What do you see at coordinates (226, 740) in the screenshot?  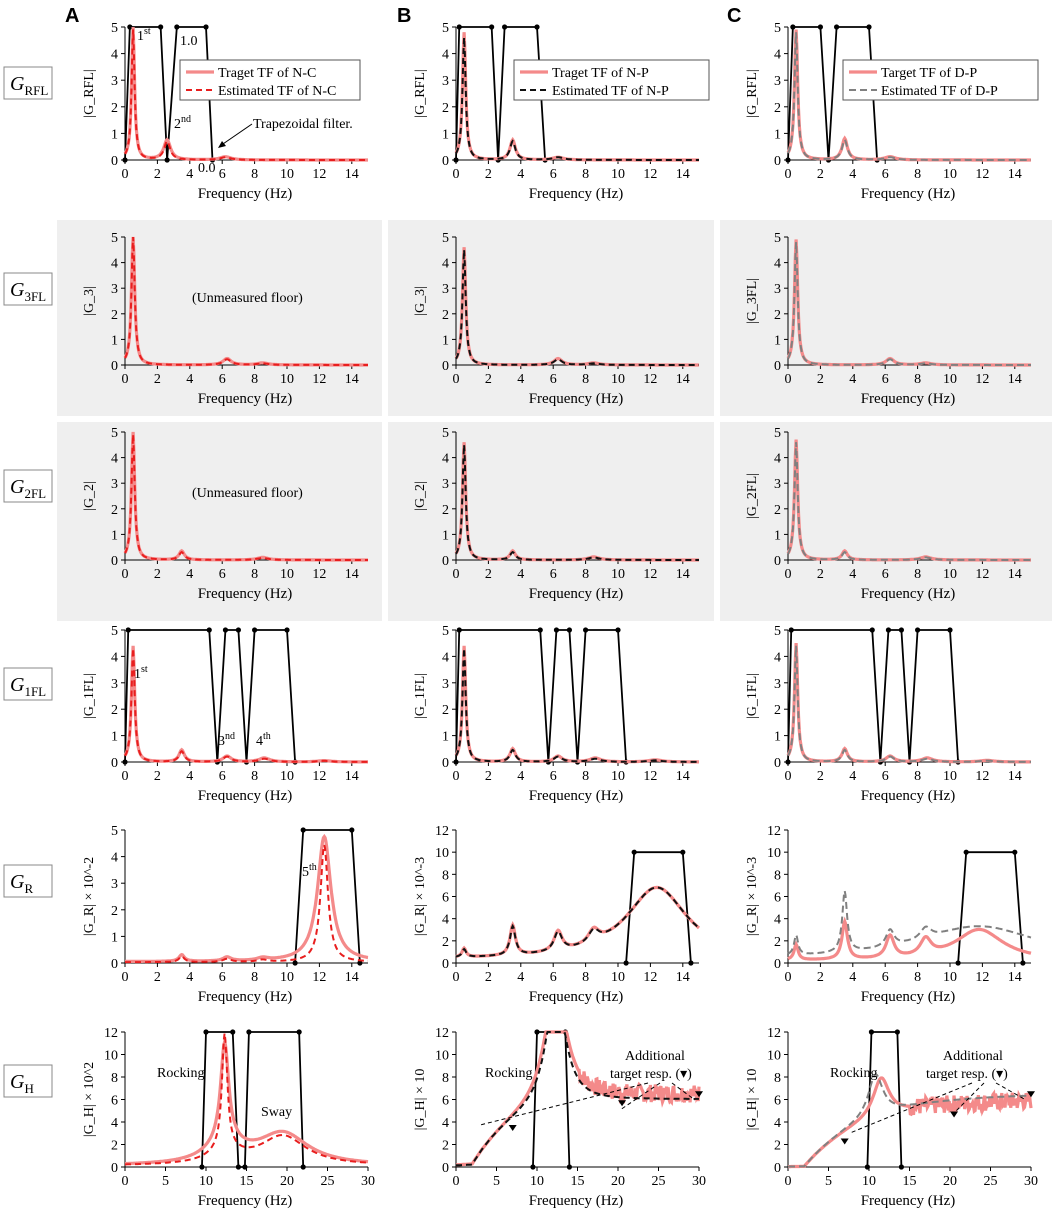 I see `annotation-mode-3: 3nd` at bounding box center [226, 740].